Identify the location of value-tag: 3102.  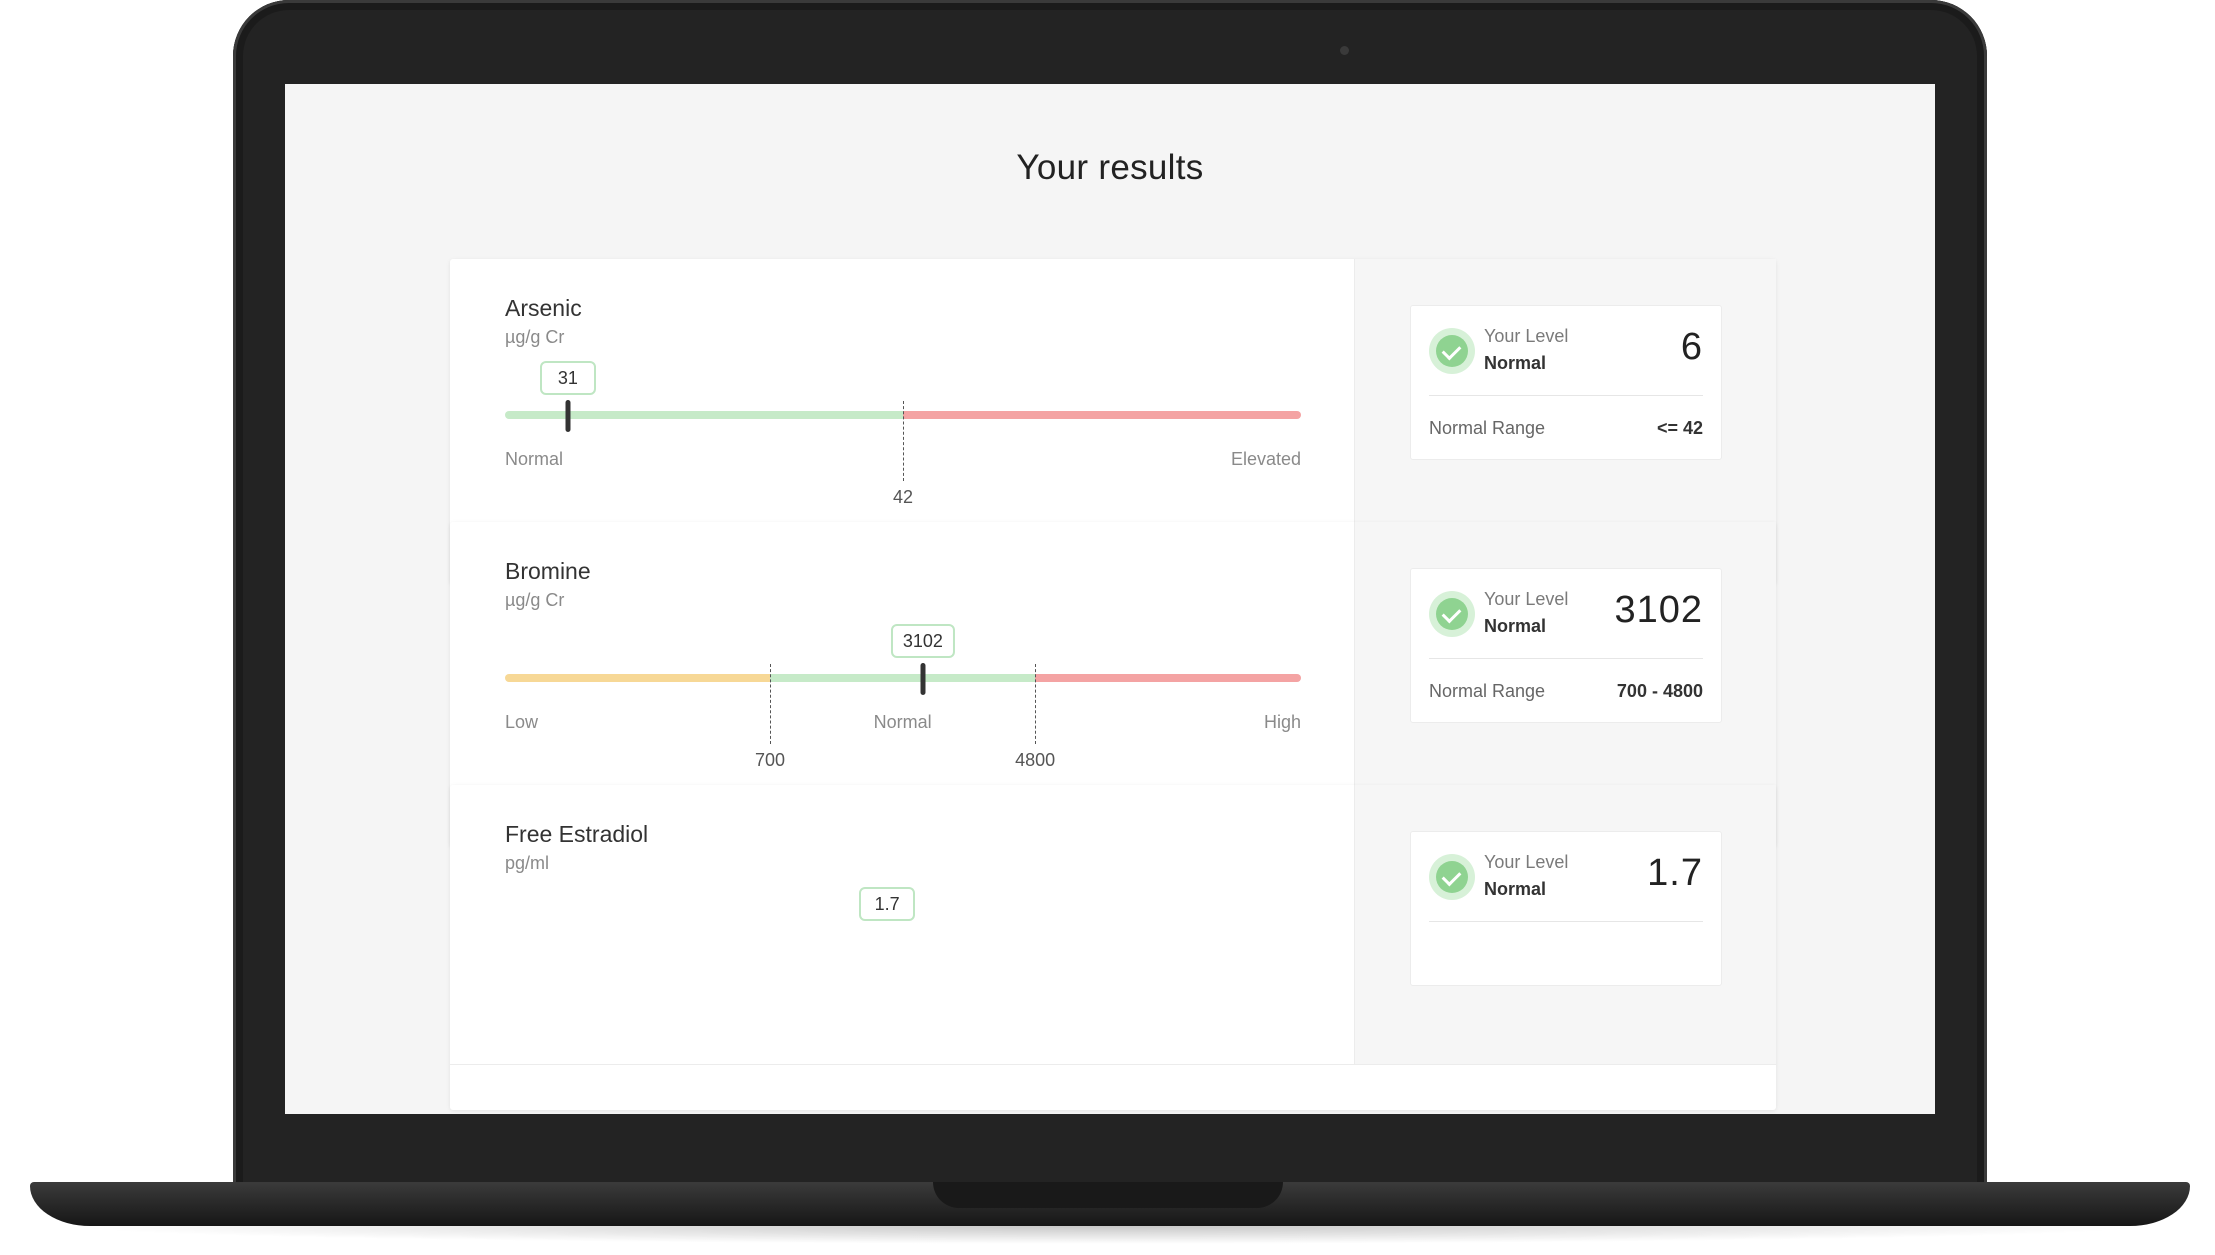
(922, 641).